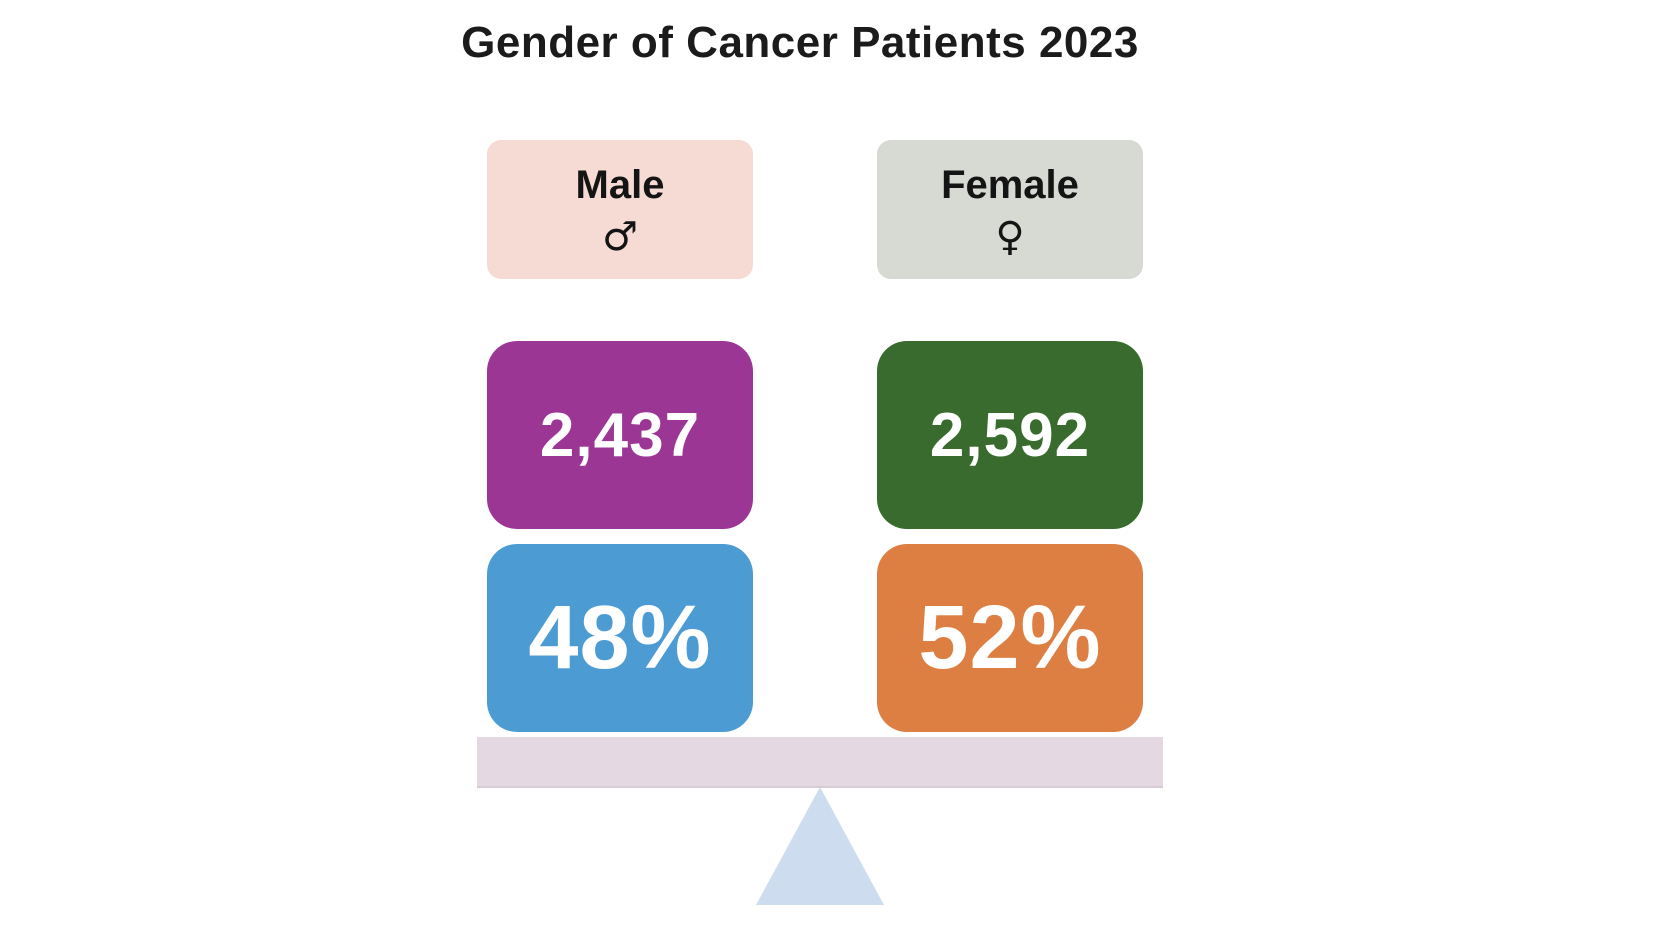 This screenshot has height=938, width=1664. I want to click on female-count-card: 2,592, so click(1010, 435).